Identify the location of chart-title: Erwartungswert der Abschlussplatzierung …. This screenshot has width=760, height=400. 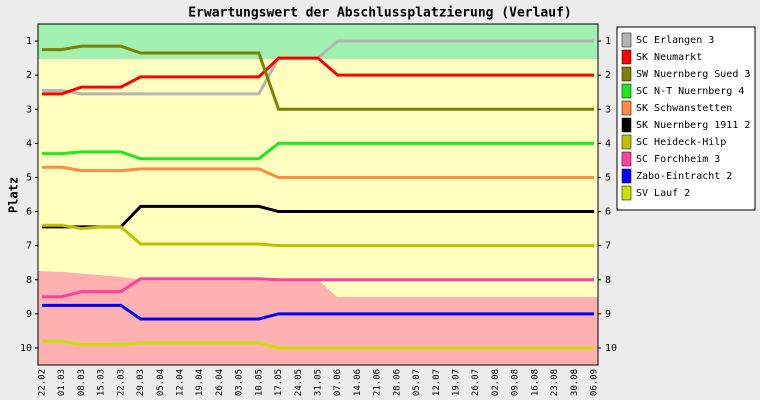
(380, 13).